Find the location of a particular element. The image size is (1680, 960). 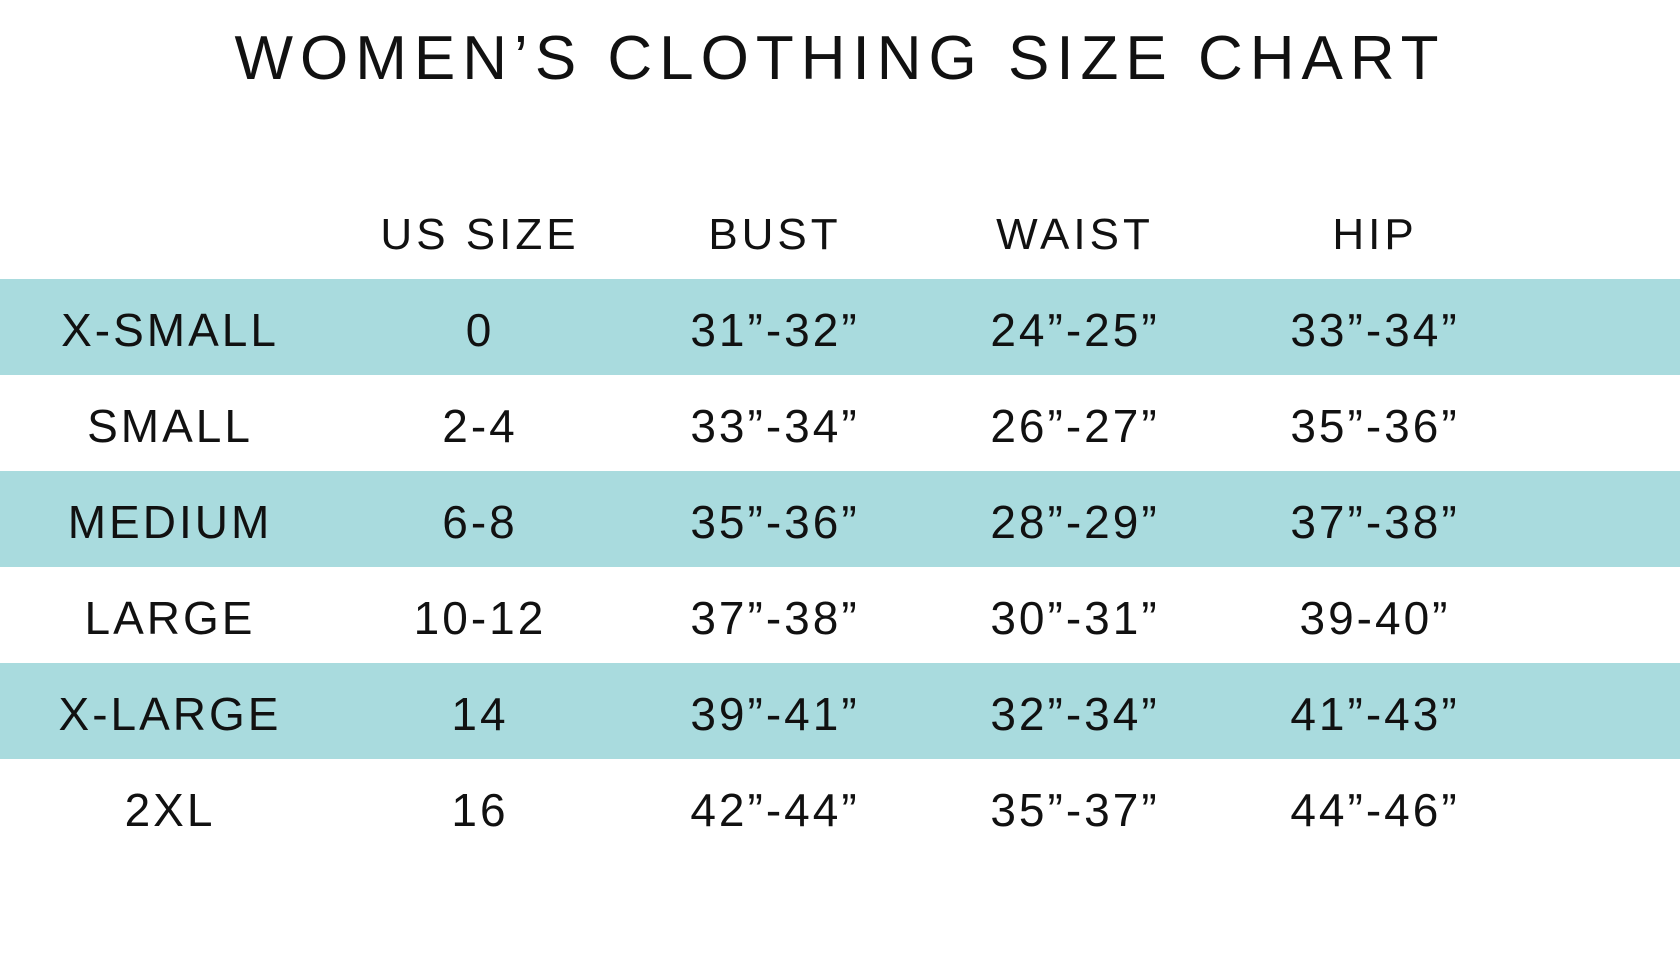

column-header-bust: BUST is located at coordinates (775, 234).